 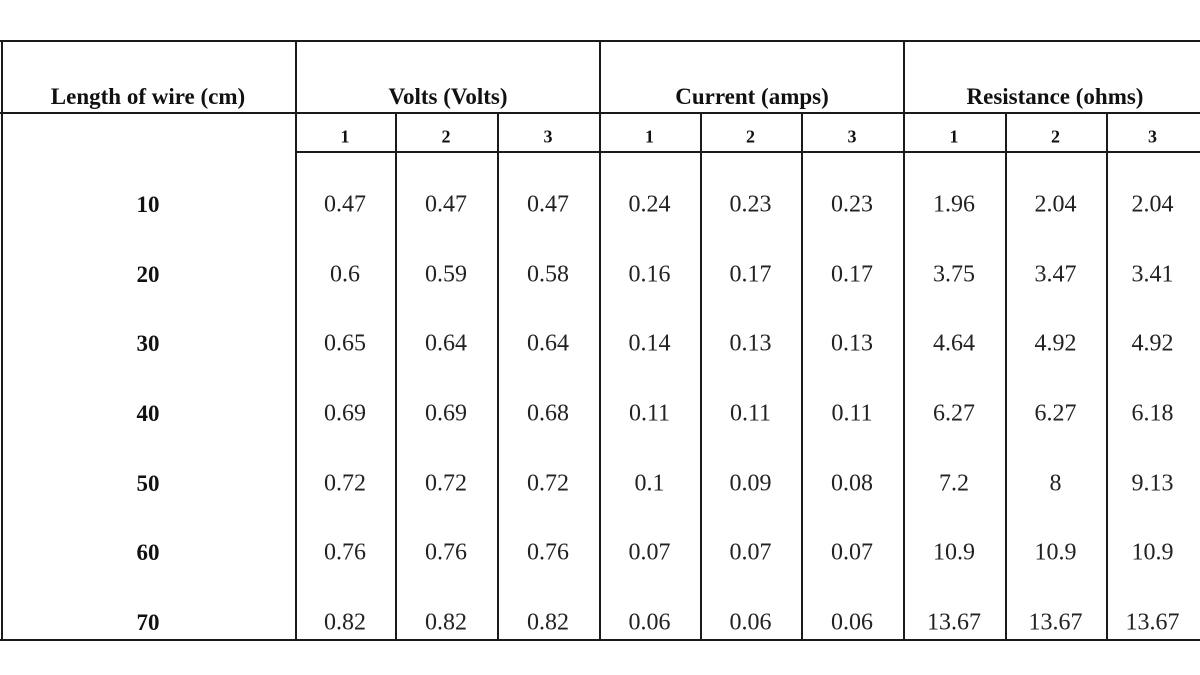 What do you see at coordinates (649, 274) in the screenshot?
I see `table-cell: 0.16` at bounding box center [649, 274].